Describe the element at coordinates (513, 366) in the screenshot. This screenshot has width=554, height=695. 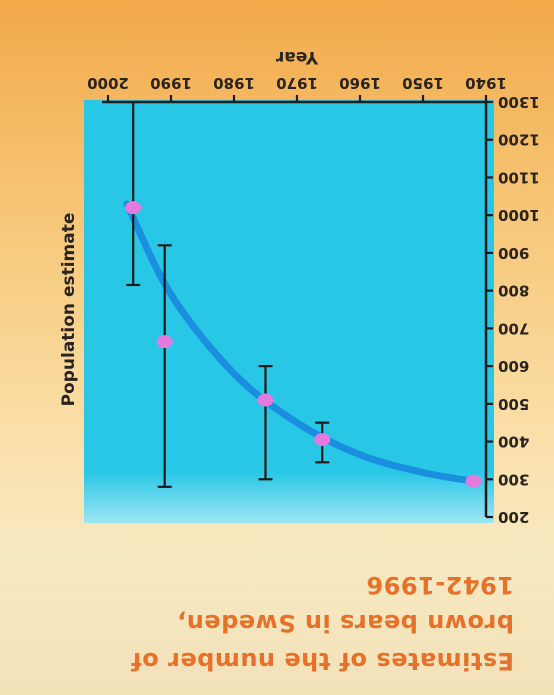
I see `y-tick-label: 600` at that location.